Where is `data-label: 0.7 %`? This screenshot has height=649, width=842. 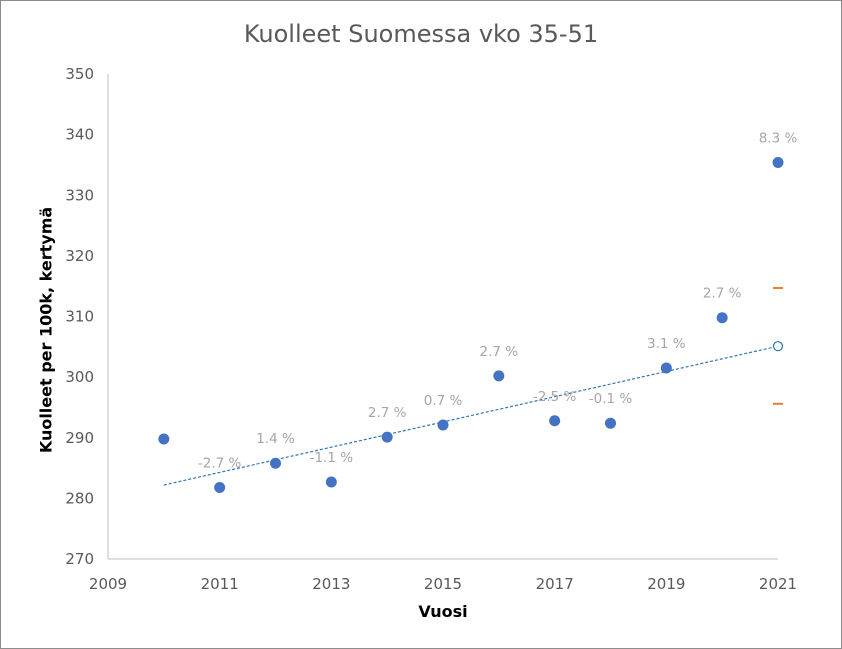
data-label: 0.7 % is located at coordinates (443, 401).